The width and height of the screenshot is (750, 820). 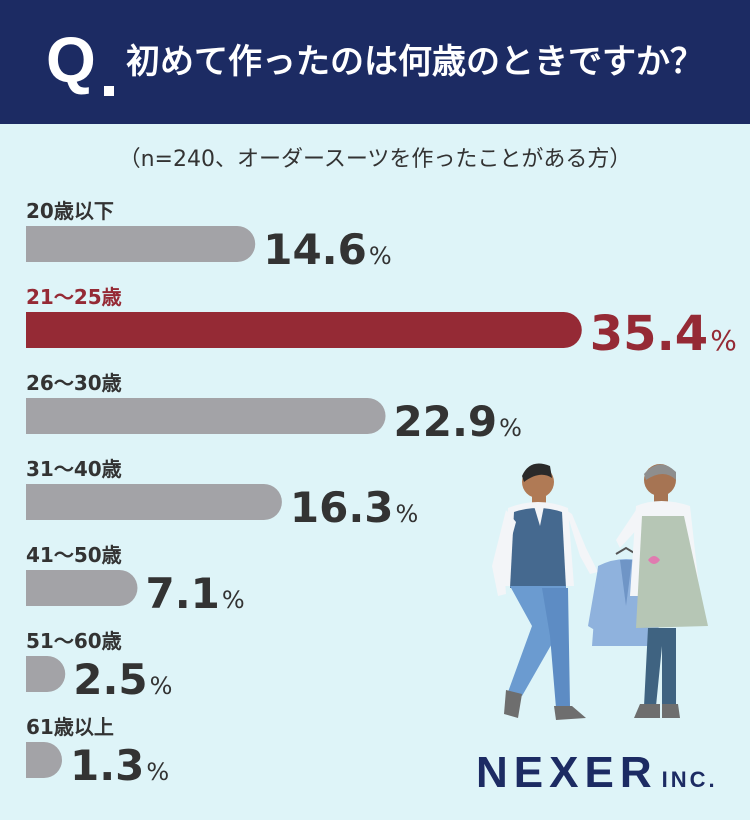 What do you see at coordinates (74, 555) in the screenshot?
I see `category-label: 41〜50歳` at bounding box center [74, 555].